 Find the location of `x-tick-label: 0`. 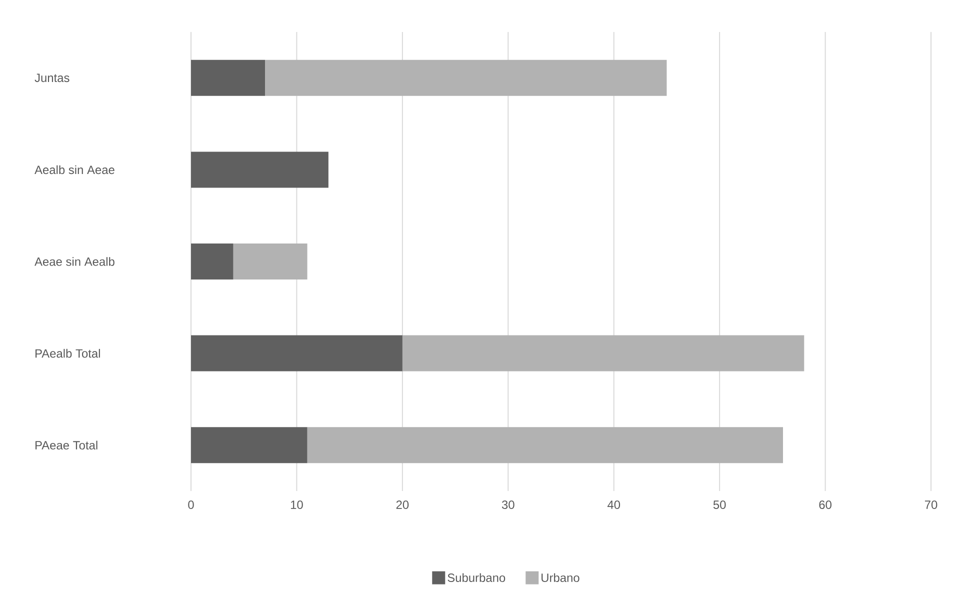

x-tick-label: 0 is located at coordinates (191, 504).